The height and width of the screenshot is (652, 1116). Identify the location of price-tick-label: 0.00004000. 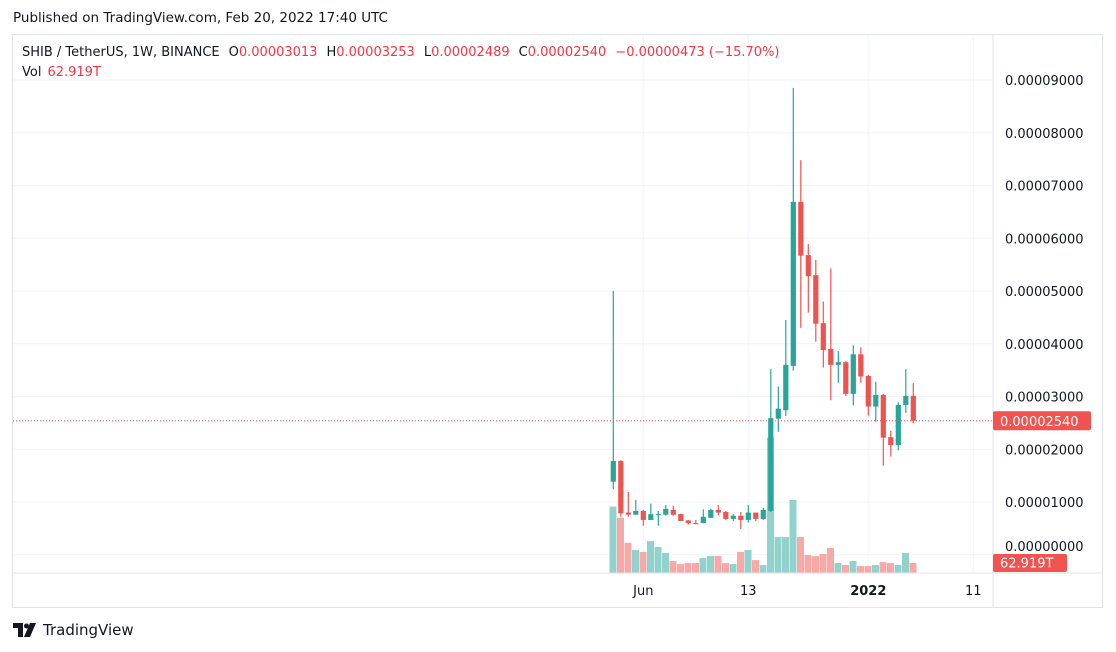
(1044, 345).